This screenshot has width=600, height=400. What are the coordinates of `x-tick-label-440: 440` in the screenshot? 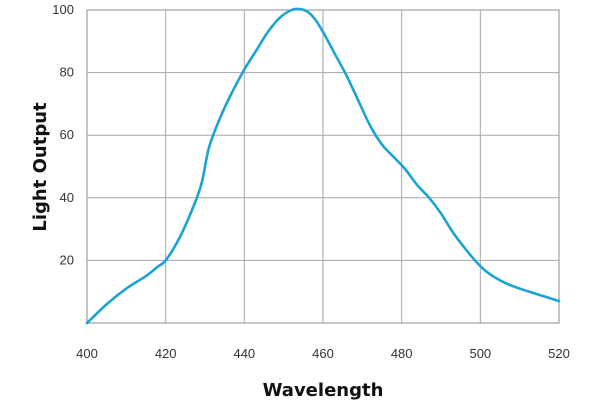 It's located at (244, 353).